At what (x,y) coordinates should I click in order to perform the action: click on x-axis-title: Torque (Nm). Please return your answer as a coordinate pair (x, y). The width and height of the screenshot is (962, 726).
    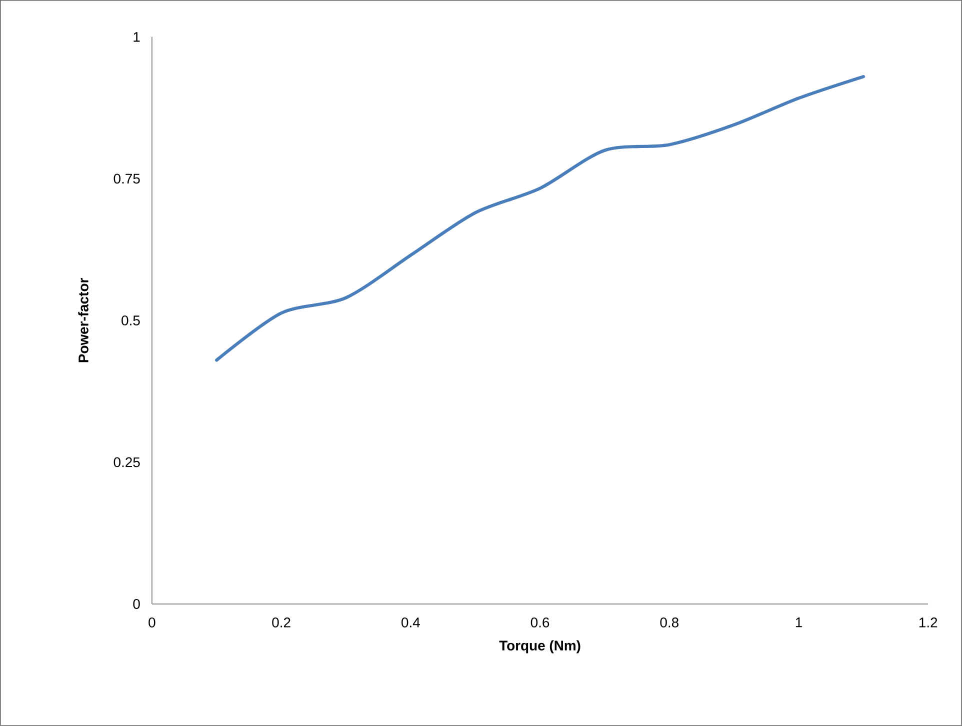
    Looking at the image, I should click on (539, 647).